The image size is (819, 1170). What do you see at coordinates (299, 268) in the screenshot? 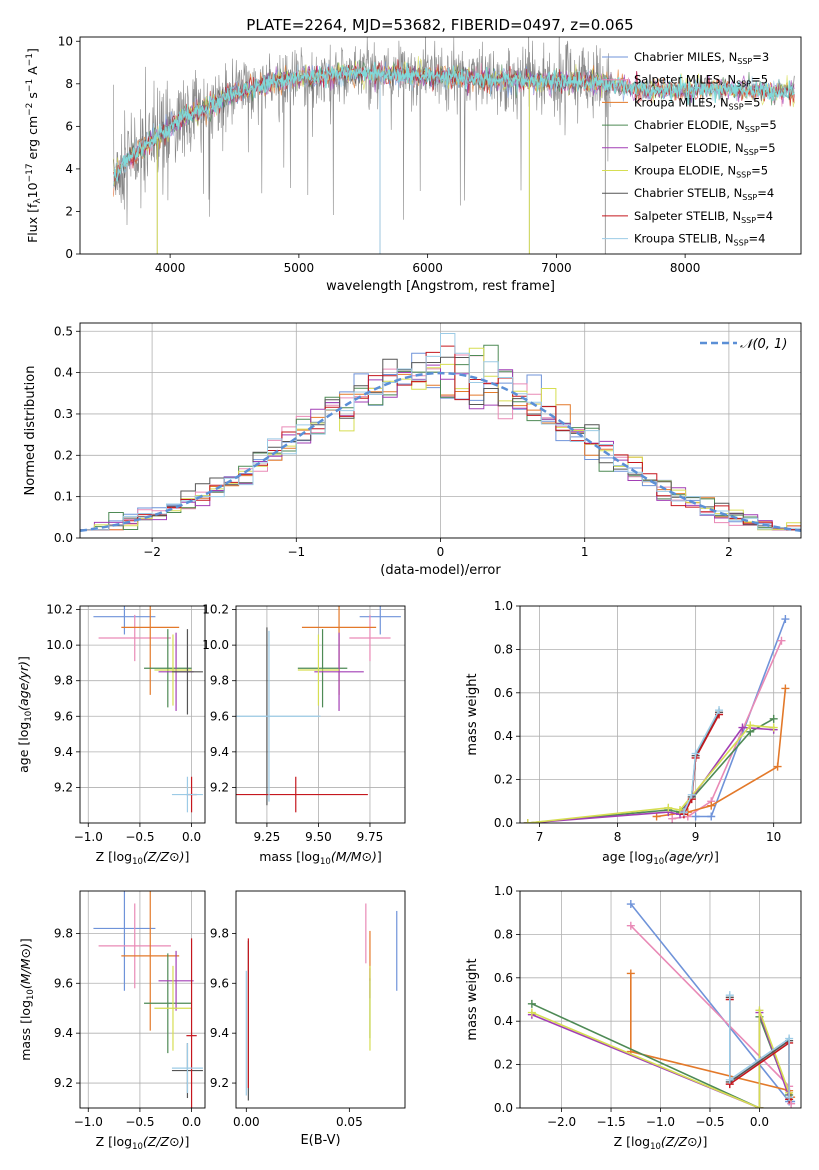
I see `x-tick-label: 5000` at bounding box center [299, 268].